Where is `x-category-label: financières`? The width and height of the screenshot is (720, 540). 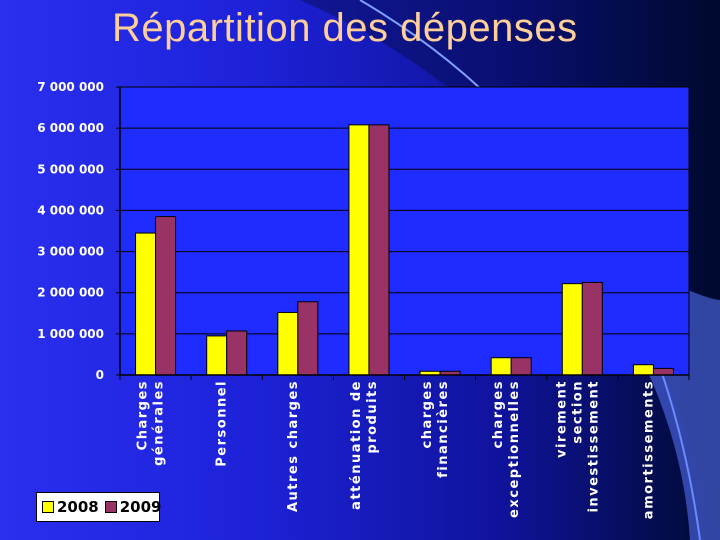 x-category-label: financières is located at coordinates (443, 429).